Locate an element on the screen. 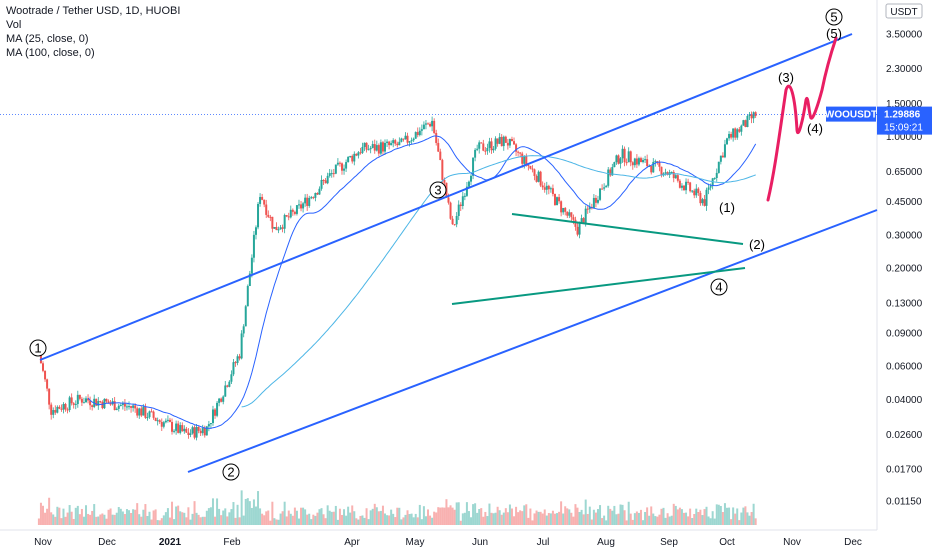 The image size is (932, 555). legend-title: Wootrade / Tether USD, 1D, HUOBI is located at coordinates (93, 11).